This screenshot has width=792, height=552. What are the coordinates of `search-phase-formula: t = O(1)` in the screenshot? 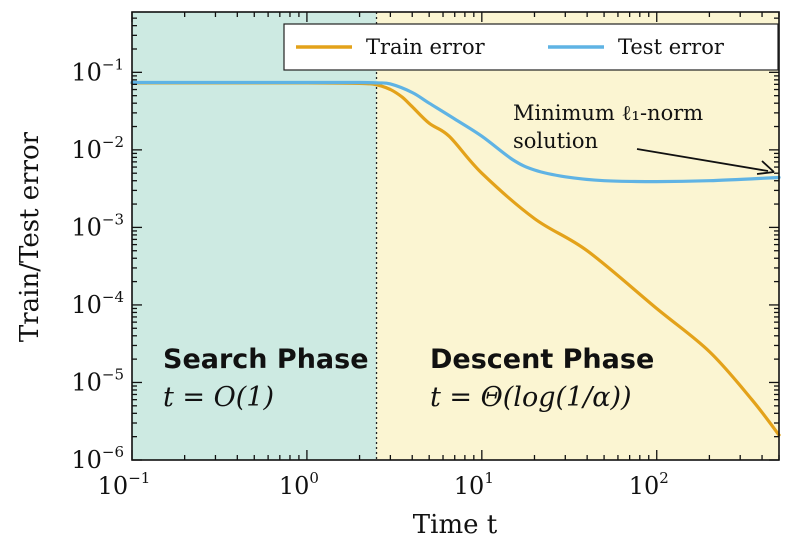 It's located at (218, 397).